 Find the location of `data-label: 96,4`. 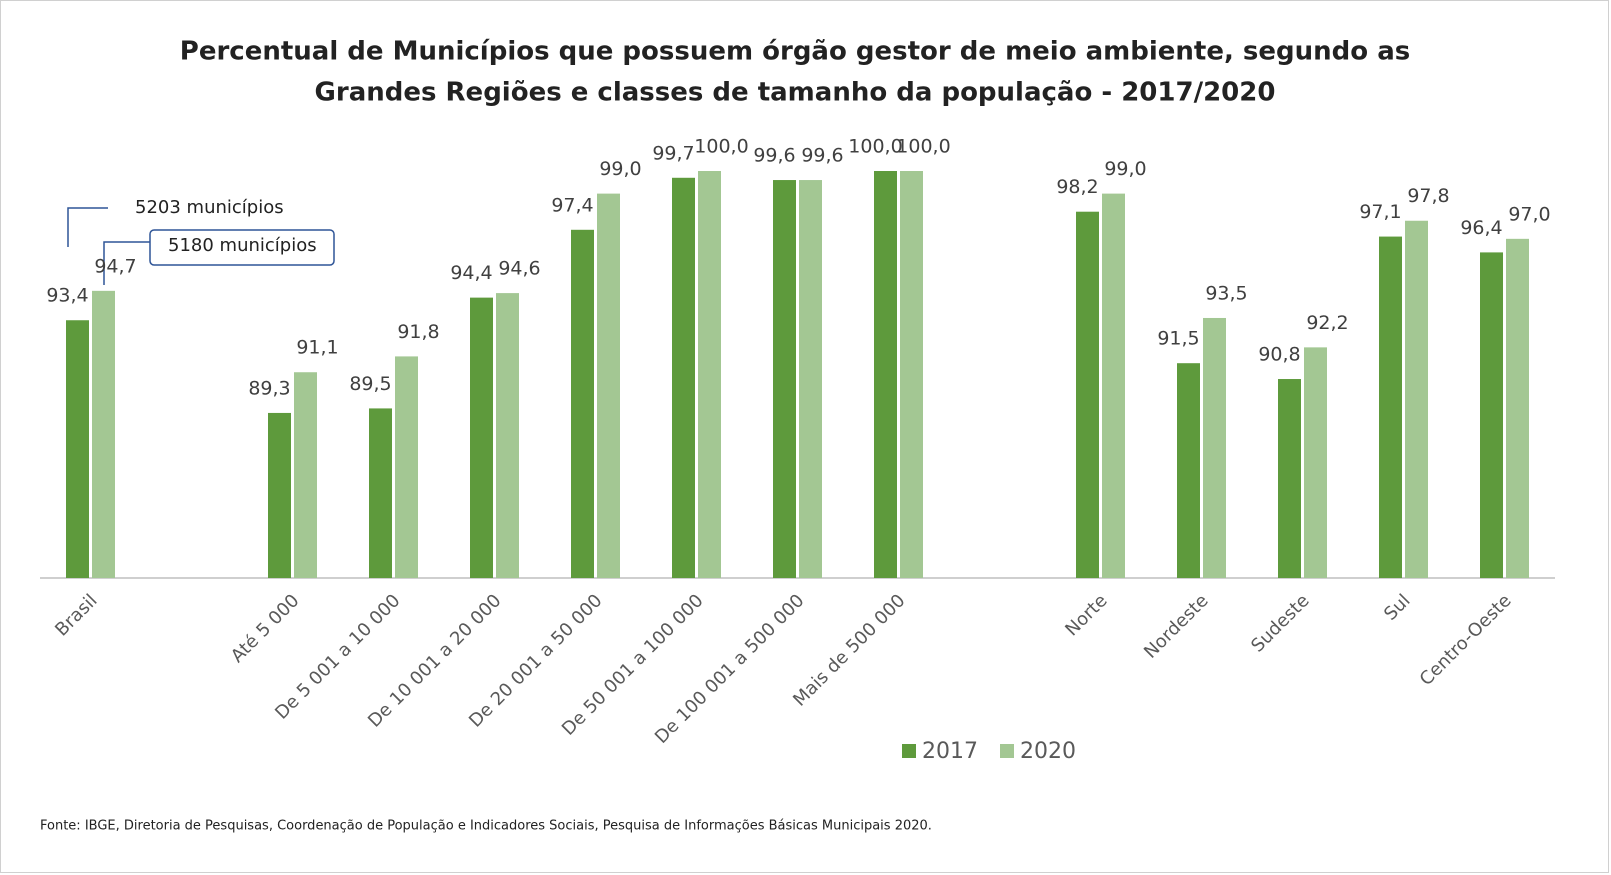

data-label: 96,4 is located at coordinates (1481, 228).